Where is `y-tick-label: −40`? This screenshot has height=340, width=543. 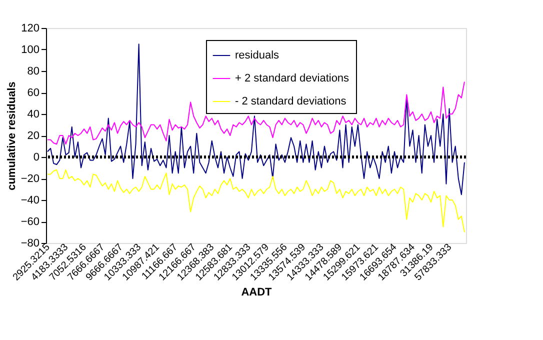 y-tick-label: −40 is located at coordinates (30, 200).